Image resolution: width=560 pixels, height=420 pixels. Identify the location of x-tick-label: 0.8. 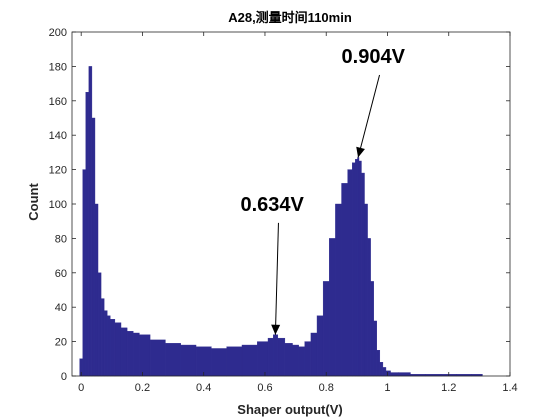
(326, 388).